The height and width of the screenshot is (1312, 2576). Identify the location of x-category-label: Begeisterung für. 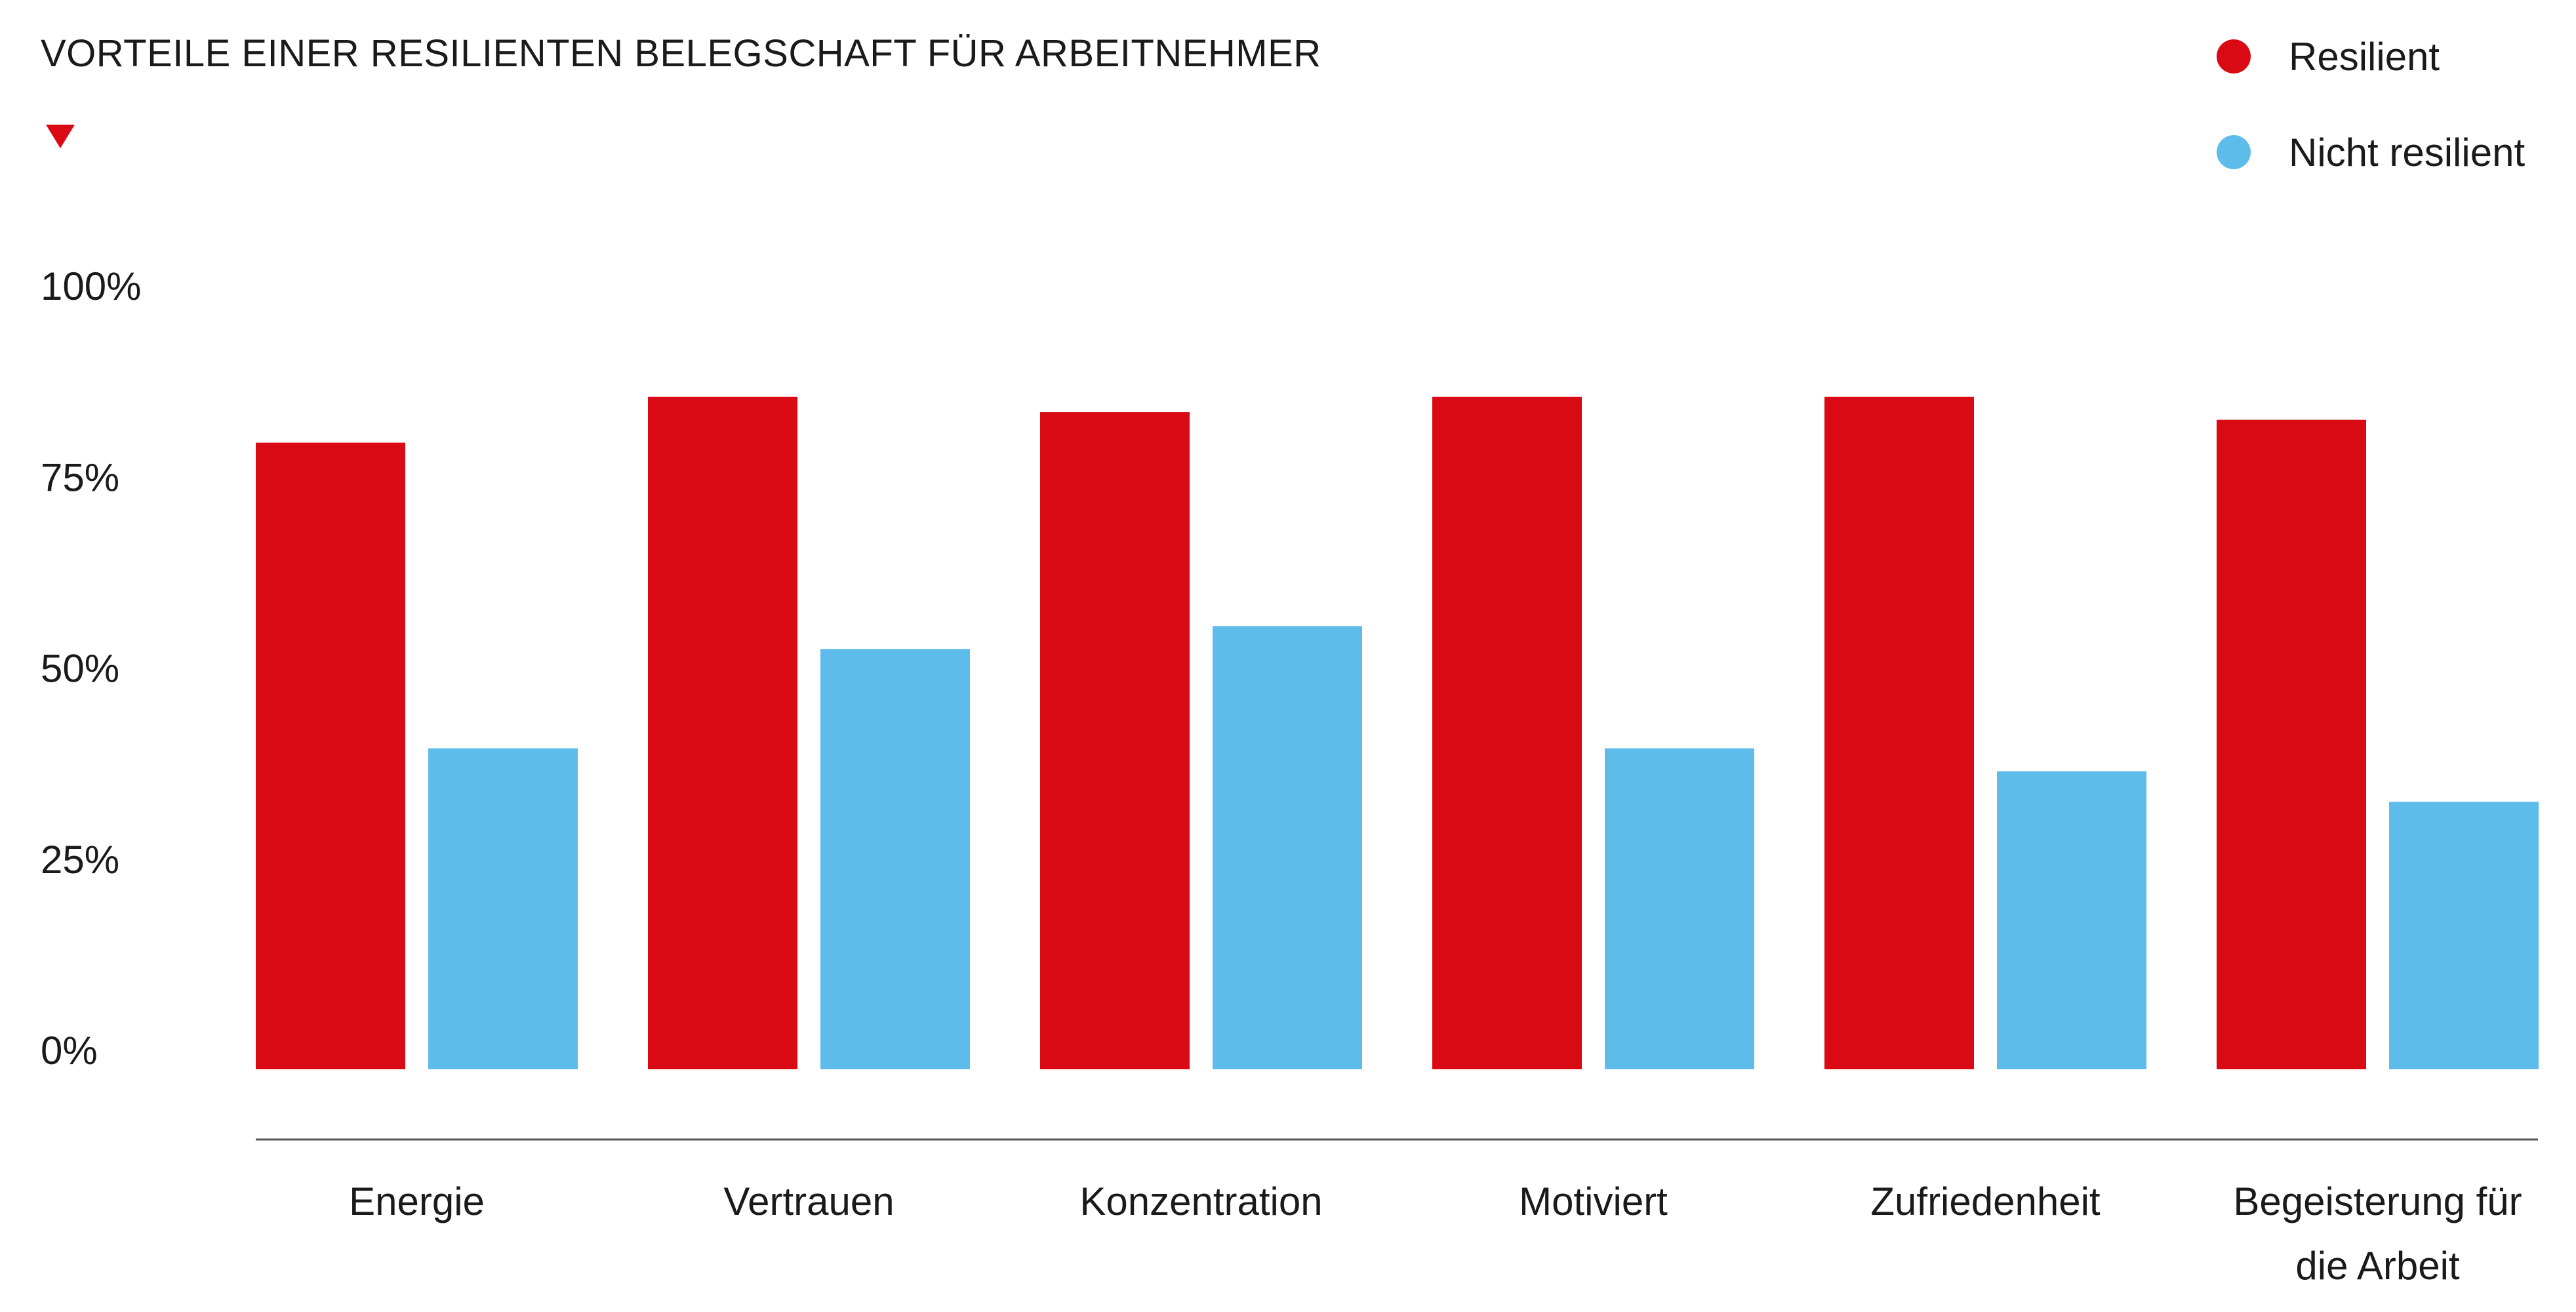
(2377, 1201).